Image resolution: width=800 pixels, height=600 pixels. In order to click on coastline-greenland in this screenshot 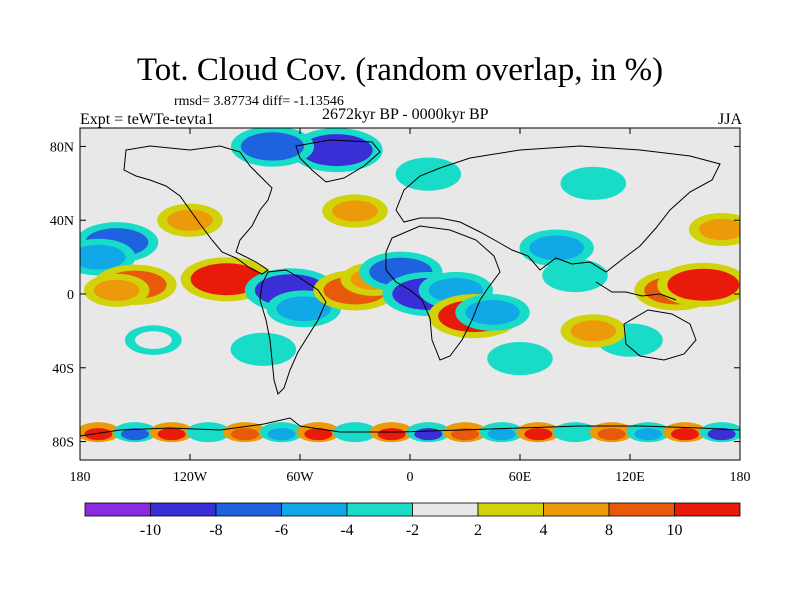, I will do `click(338, 161)`.